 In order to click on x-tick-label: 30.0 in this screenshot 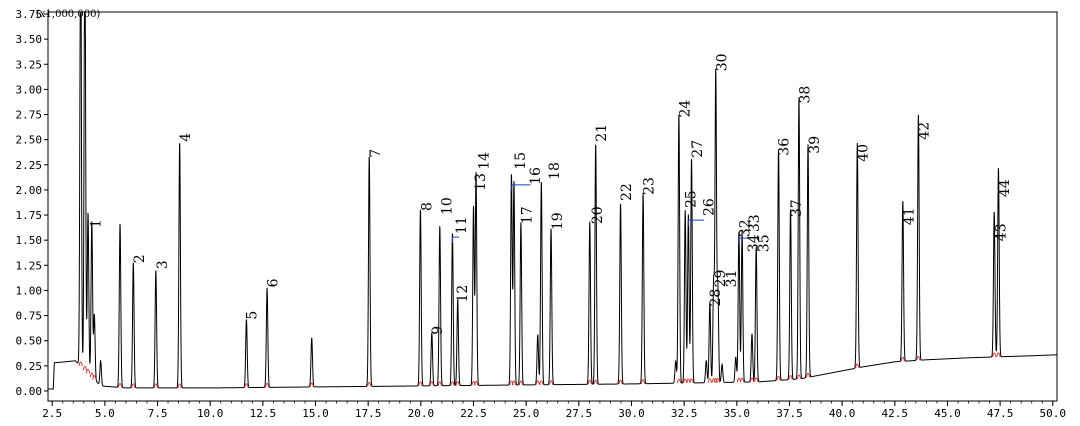, I will do `click(631, 413)`.